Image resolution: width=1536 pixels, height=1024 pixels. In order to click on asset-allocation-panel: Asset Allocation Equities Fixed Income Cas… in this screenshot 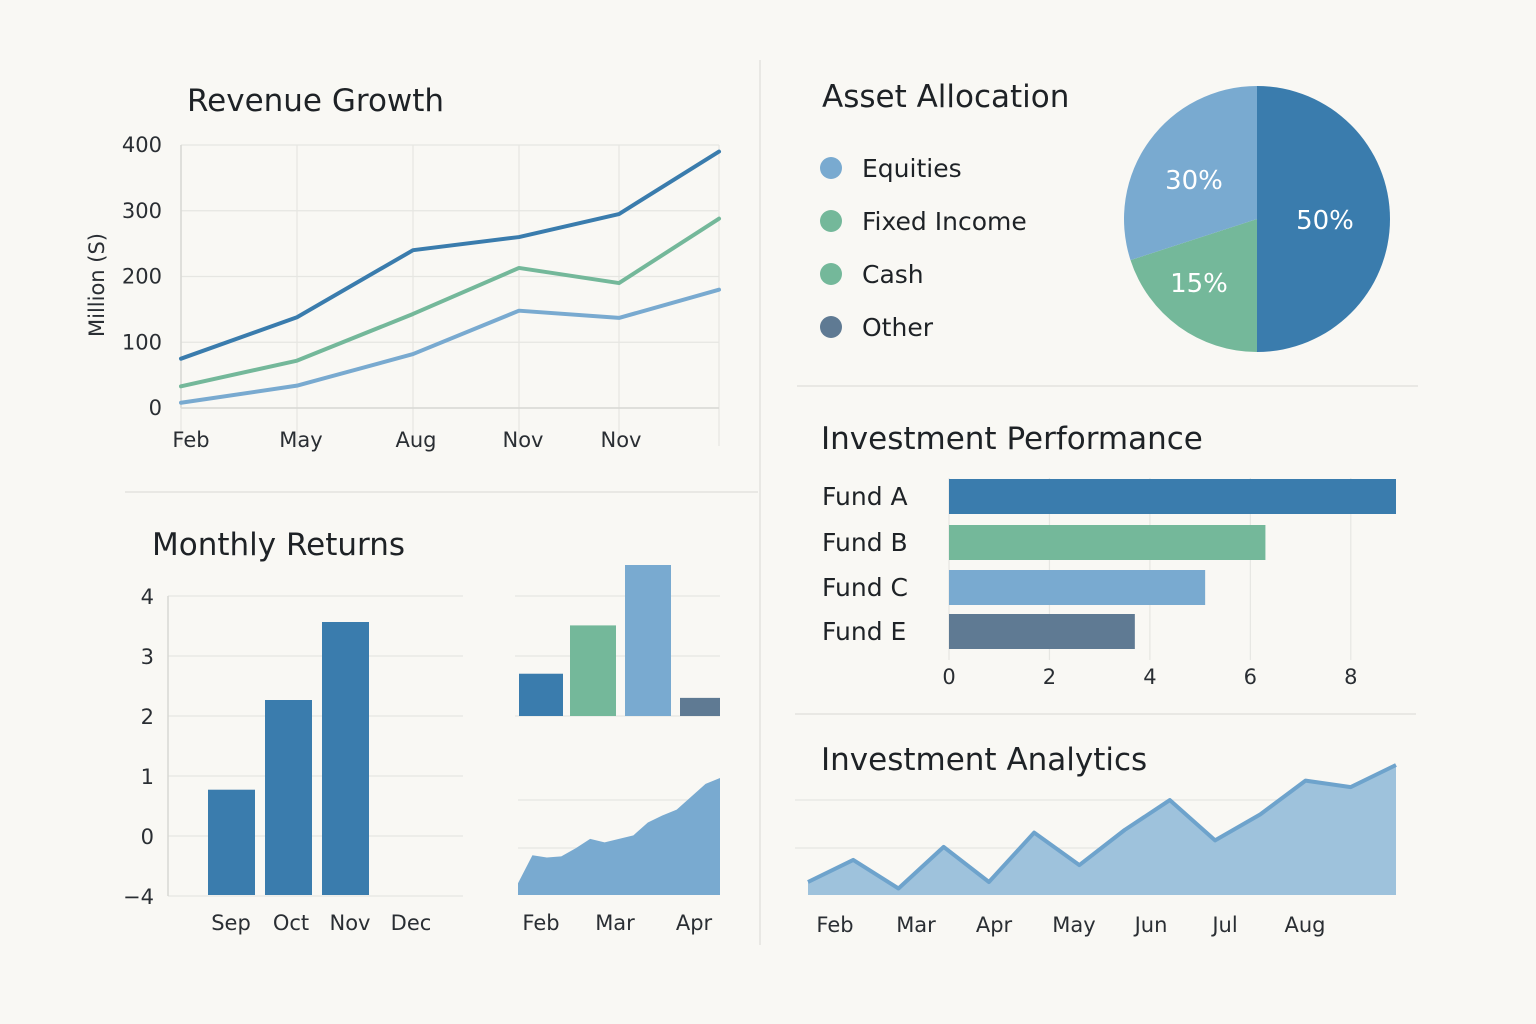, I will do `click(1105, 215)`.